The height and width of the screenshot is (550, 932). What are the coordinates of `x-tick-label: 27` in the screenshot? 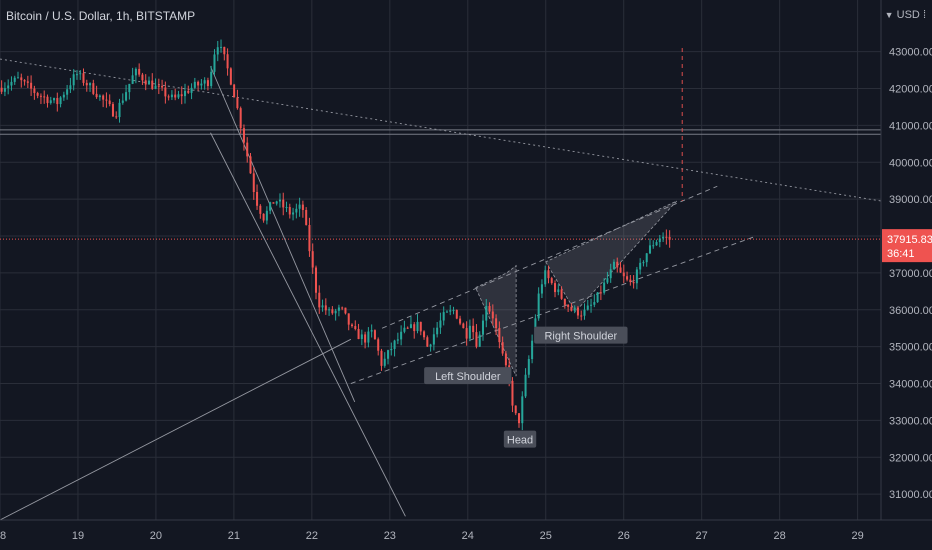 It's located at (702, 536).